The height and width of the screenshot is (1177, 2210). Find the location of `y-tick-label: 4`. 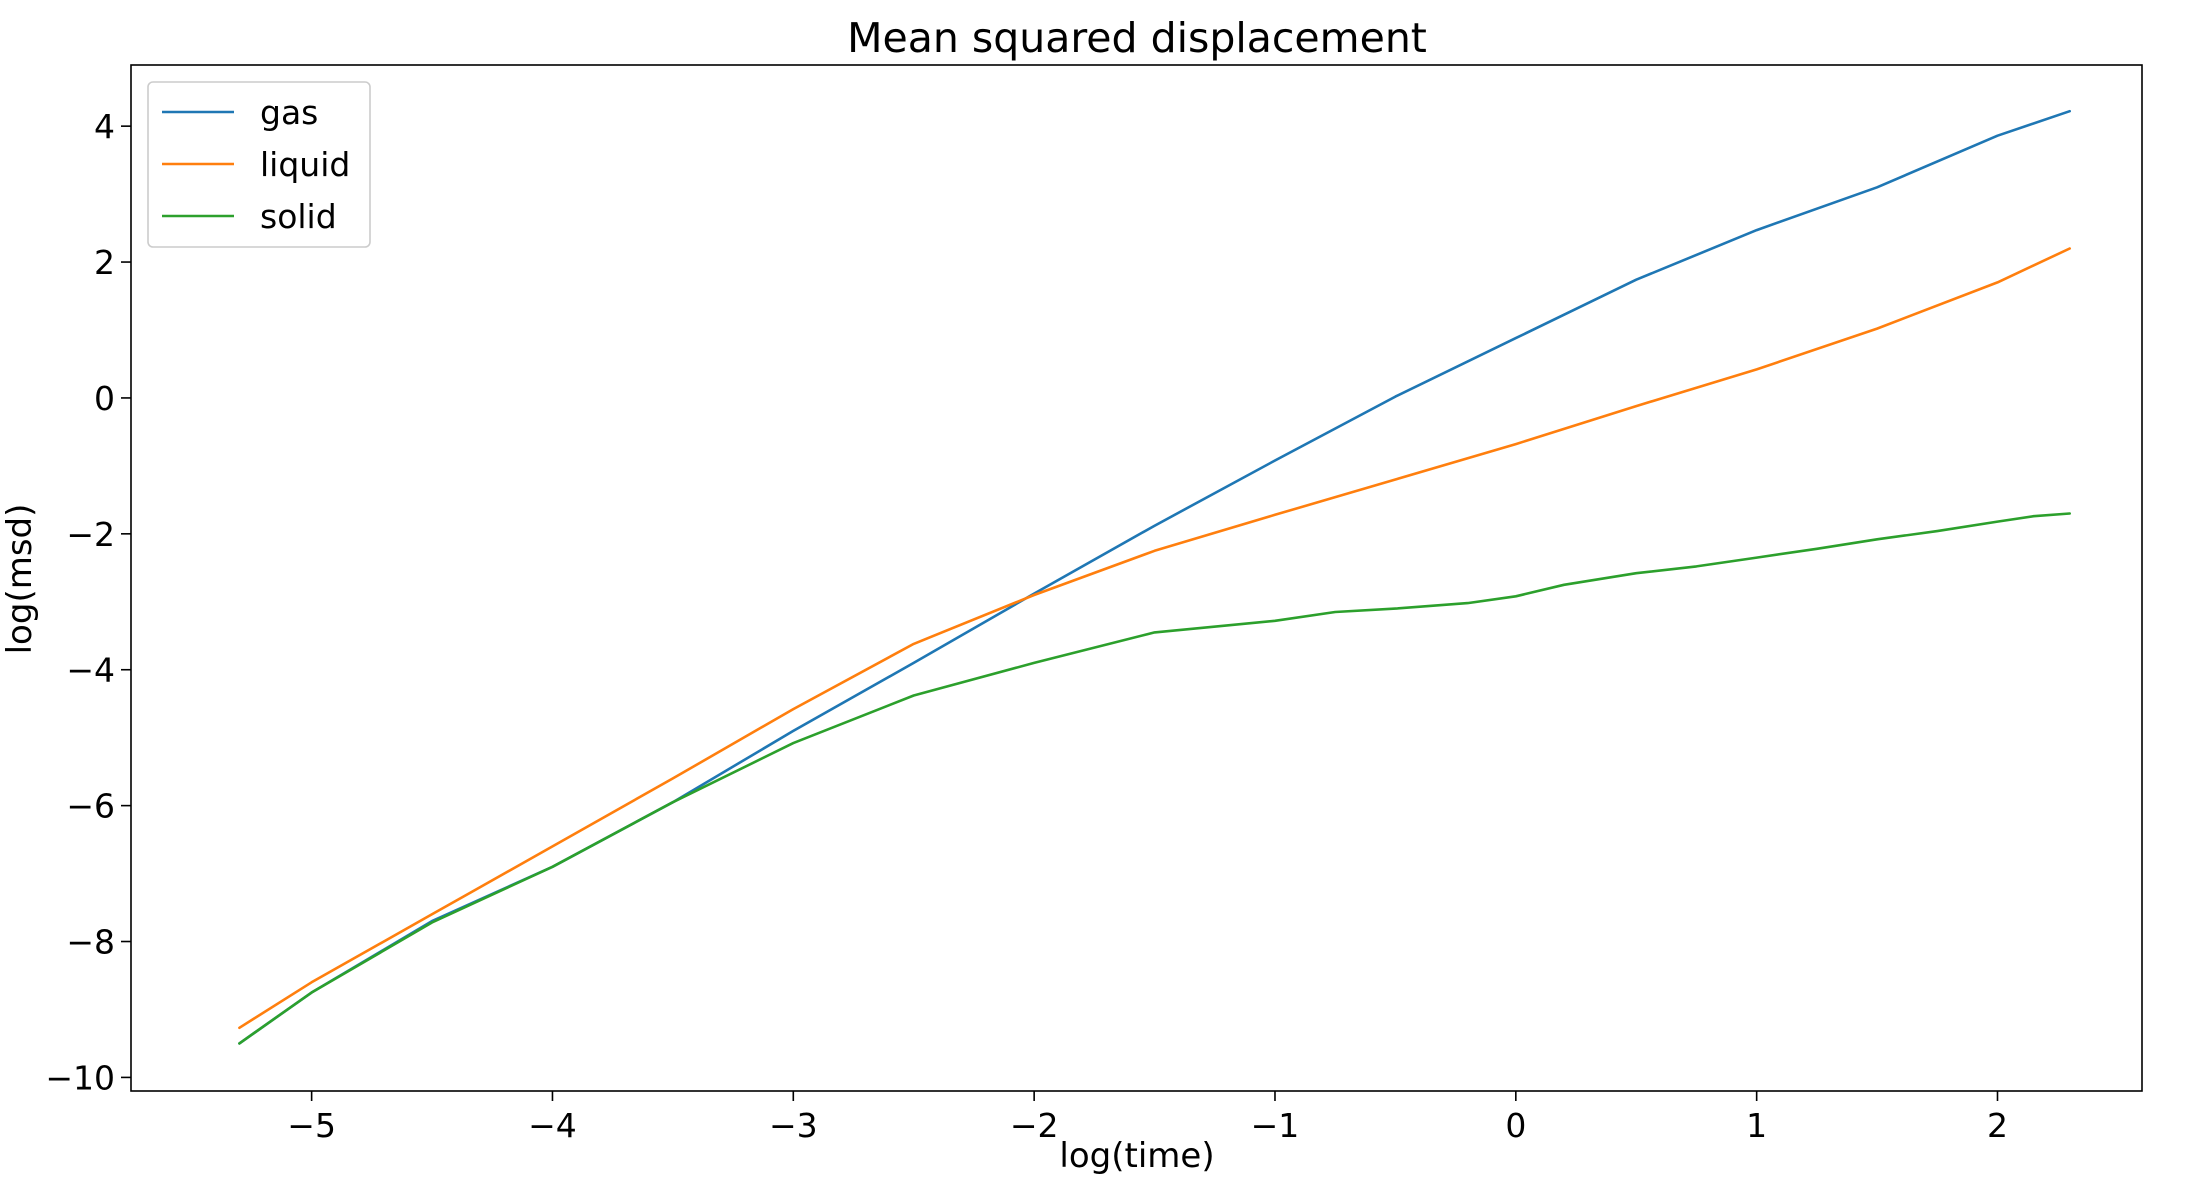

y-tick-label: 4 is located at coordinates (104, 126).